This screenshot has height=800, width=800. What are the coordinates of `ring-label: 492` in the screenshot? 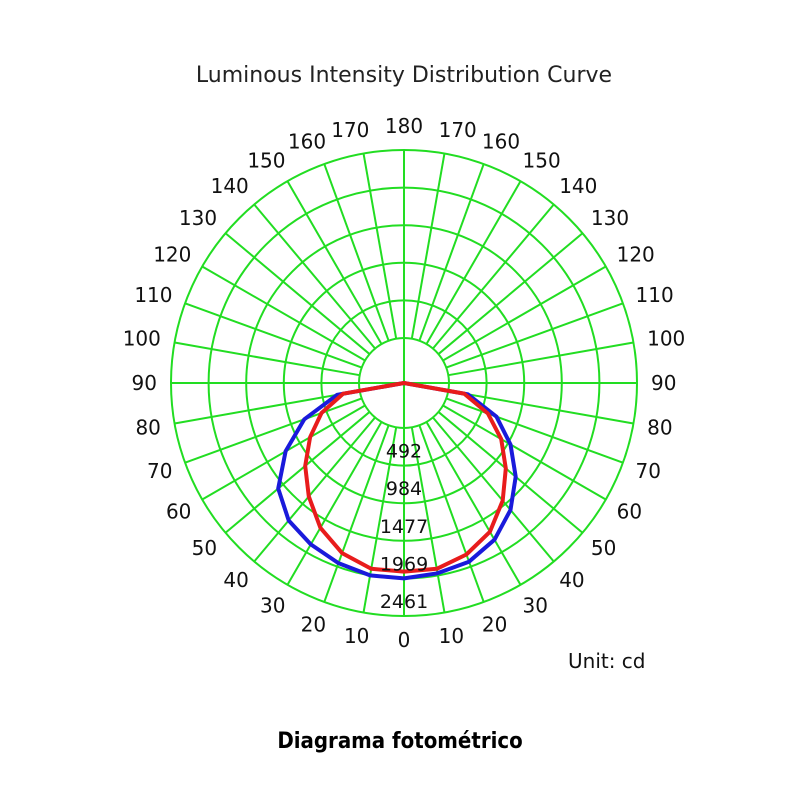 It's located at (404, 452).